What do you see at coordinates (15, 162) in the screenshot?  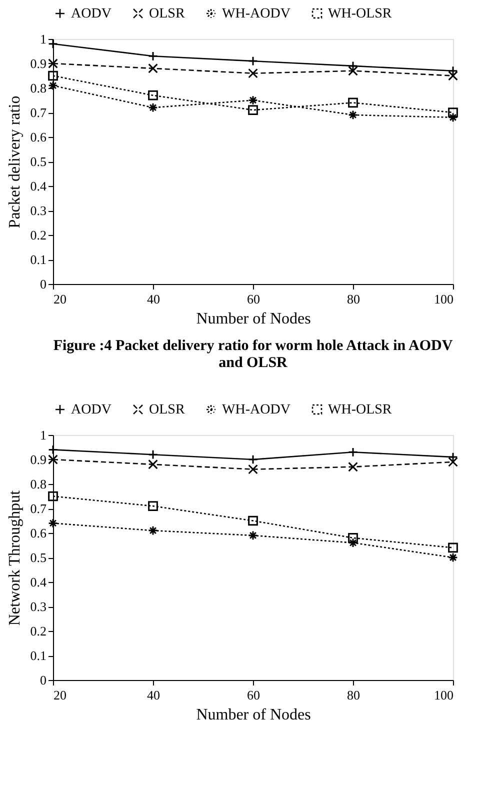 I see `y-axis-title: Packet delivery ratio` at bounding box center [15, 162].